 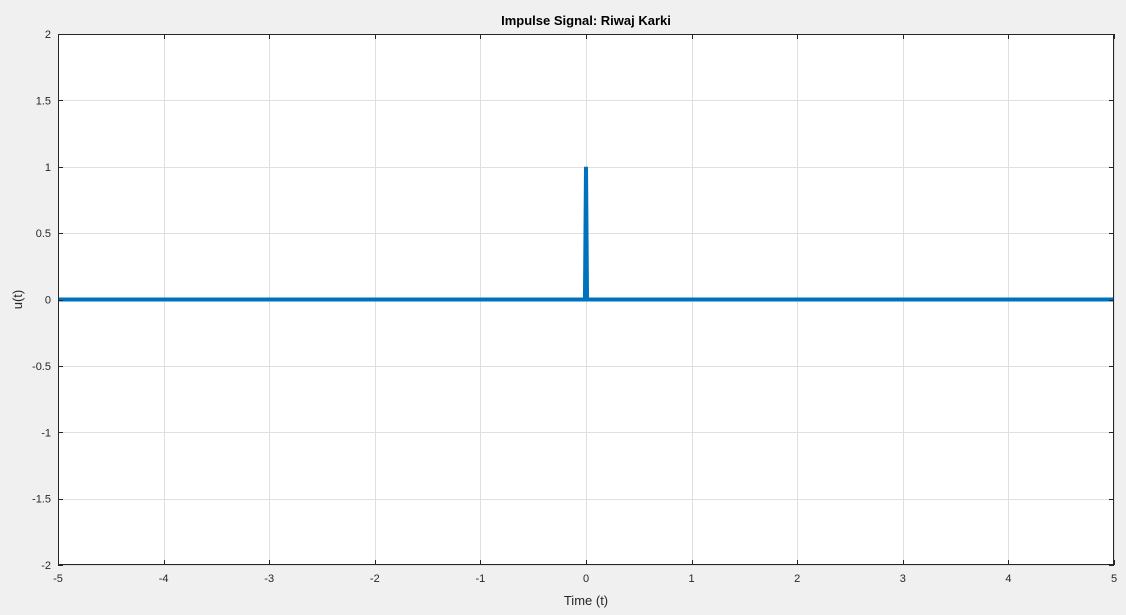 What do you see at coordinates (58, 579) in the screenshot?
I see `x-tick-label: -5` at bounding box center [58, 579].